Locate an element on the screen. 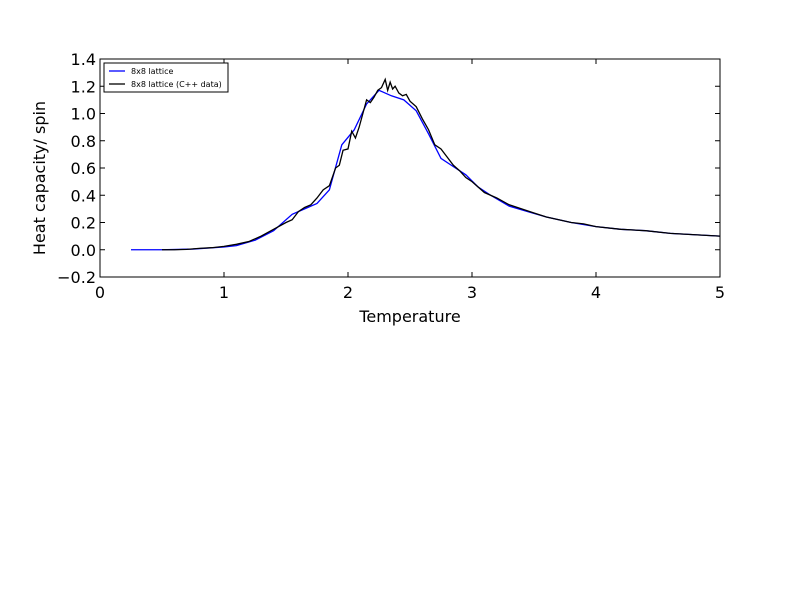 This screenshot has width=800, height=597. y-tick-label: 0.0 is located at coordinates (83, 250).